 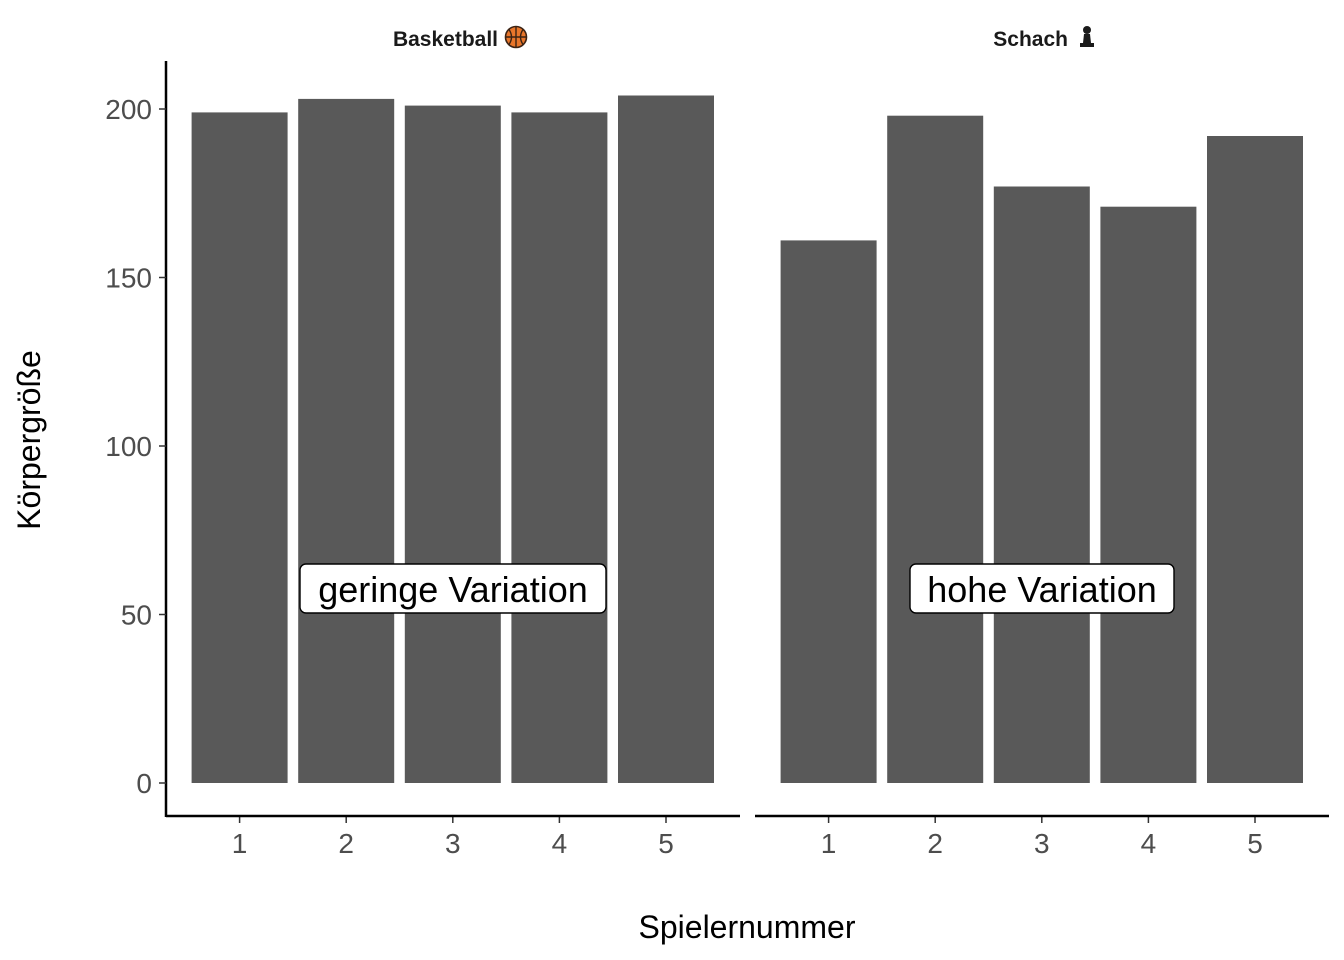 What do you see at coordinates (445, 39) in the screenshot?
I see `strip-label-basketball: Basketball` at bounding box center [445, 39].